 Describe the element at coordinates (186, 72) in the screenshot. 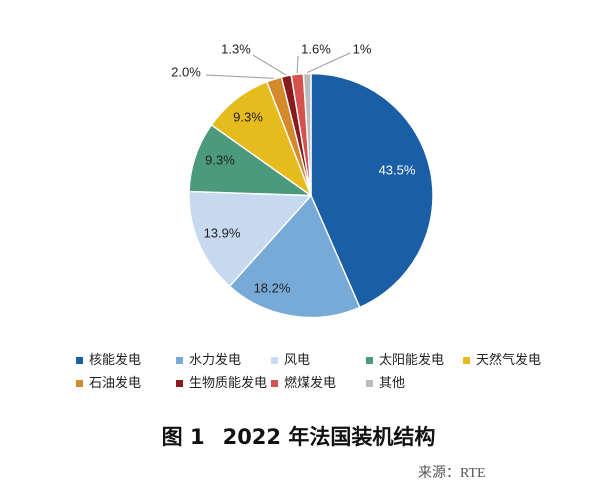

I see `value-label-oil: 2.0%` at that location.